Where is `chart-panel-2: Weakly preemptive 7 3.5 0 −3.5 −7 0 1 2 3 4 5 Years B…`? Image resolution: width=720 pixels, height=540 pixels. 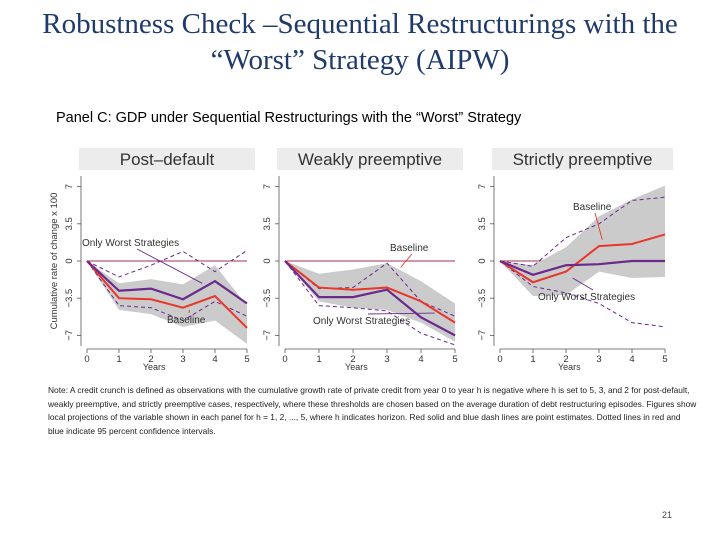 chart-panel-2: Weakly preemptive 7 3.5 0 −3.5 −7 0 1 2 3 4 5 Years B… is located at coordinates (362, 260).